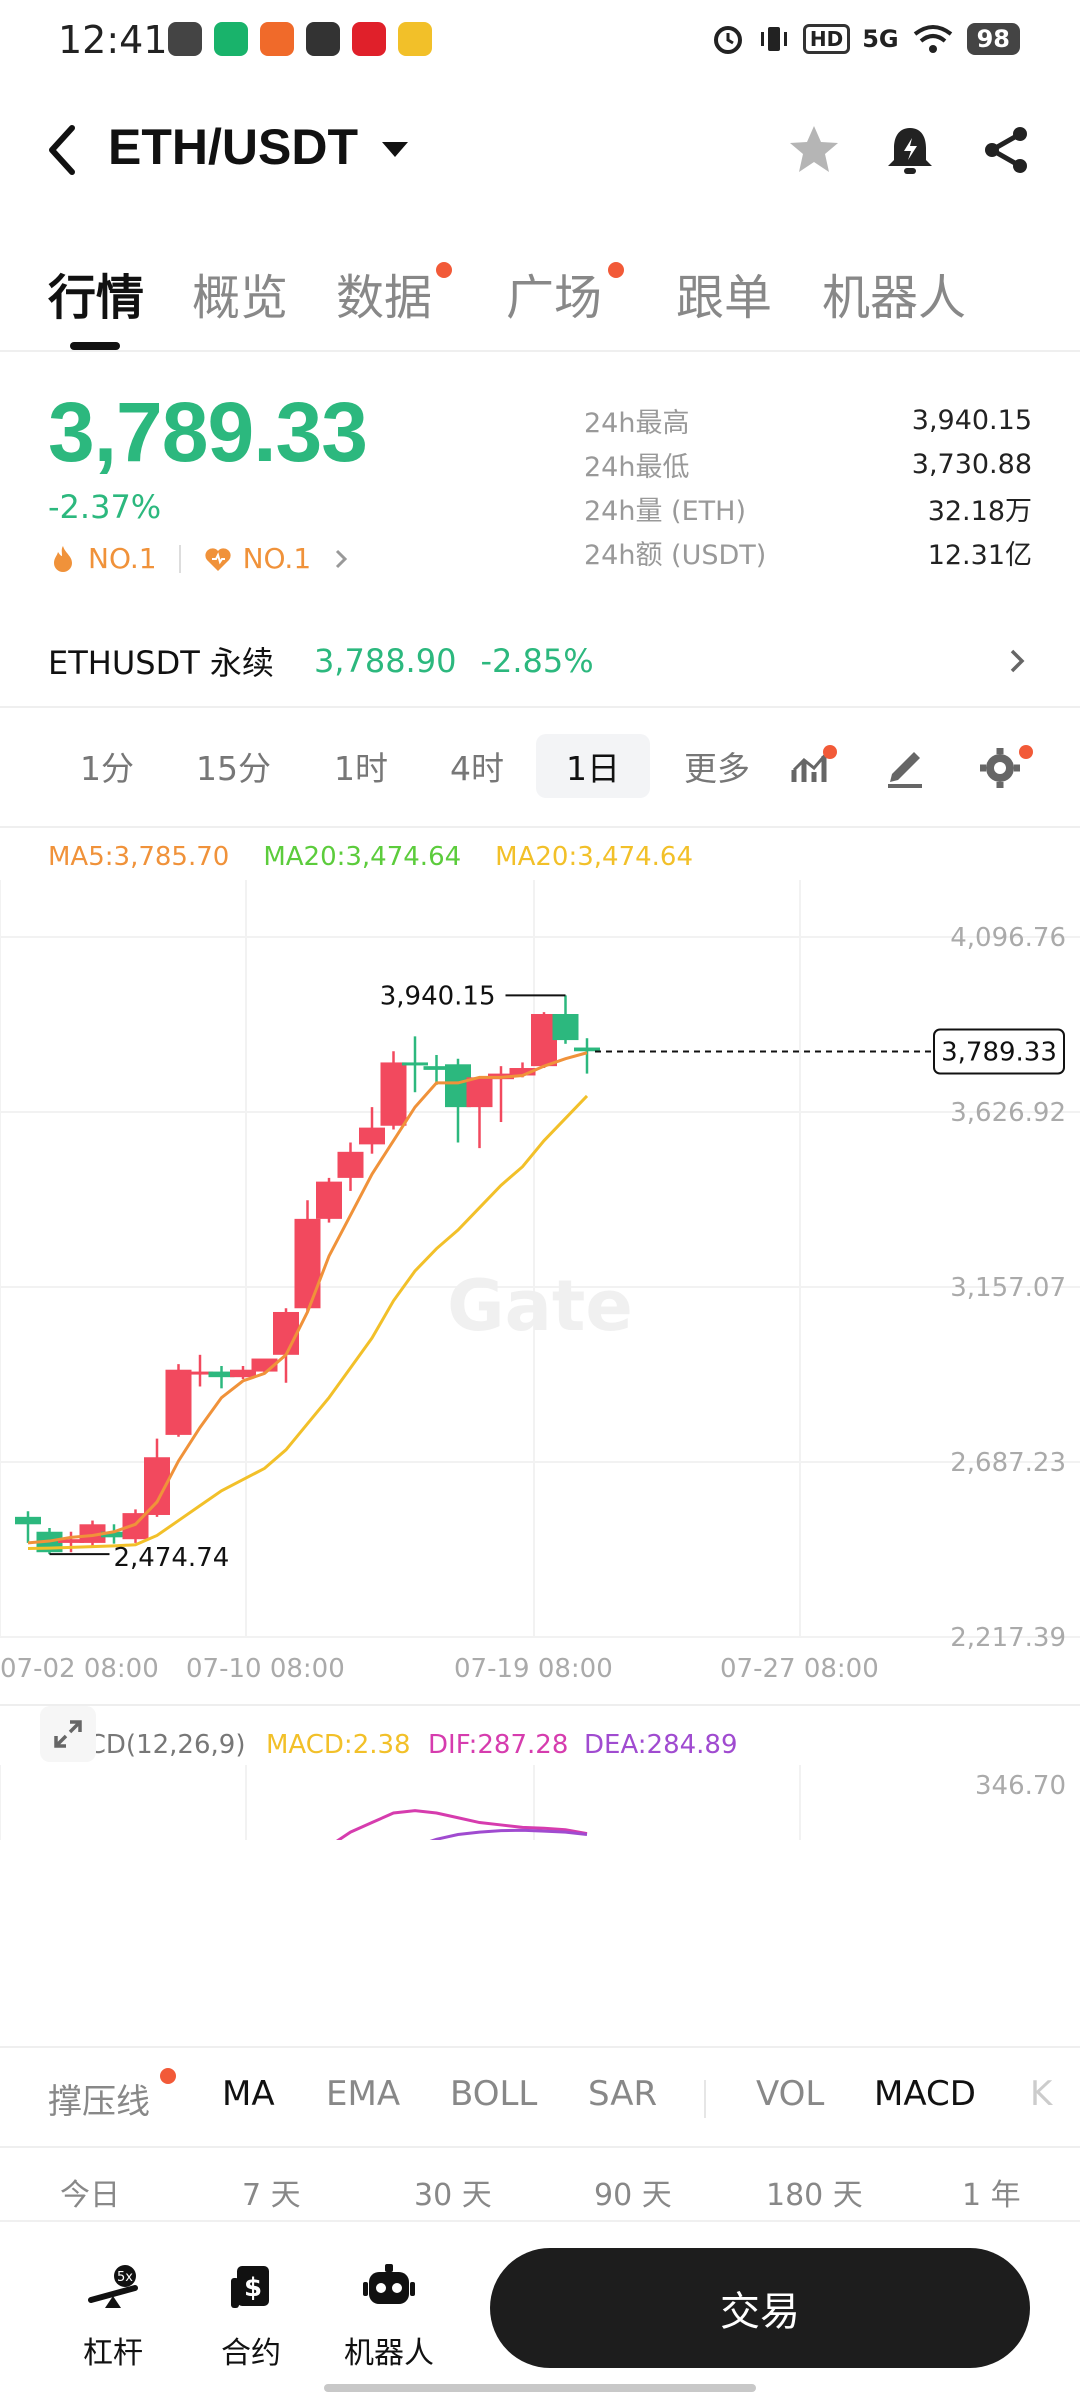  Describe the element at coordinates (554, 298) in the screenshot. I see `tab-square: 广场` at that location.